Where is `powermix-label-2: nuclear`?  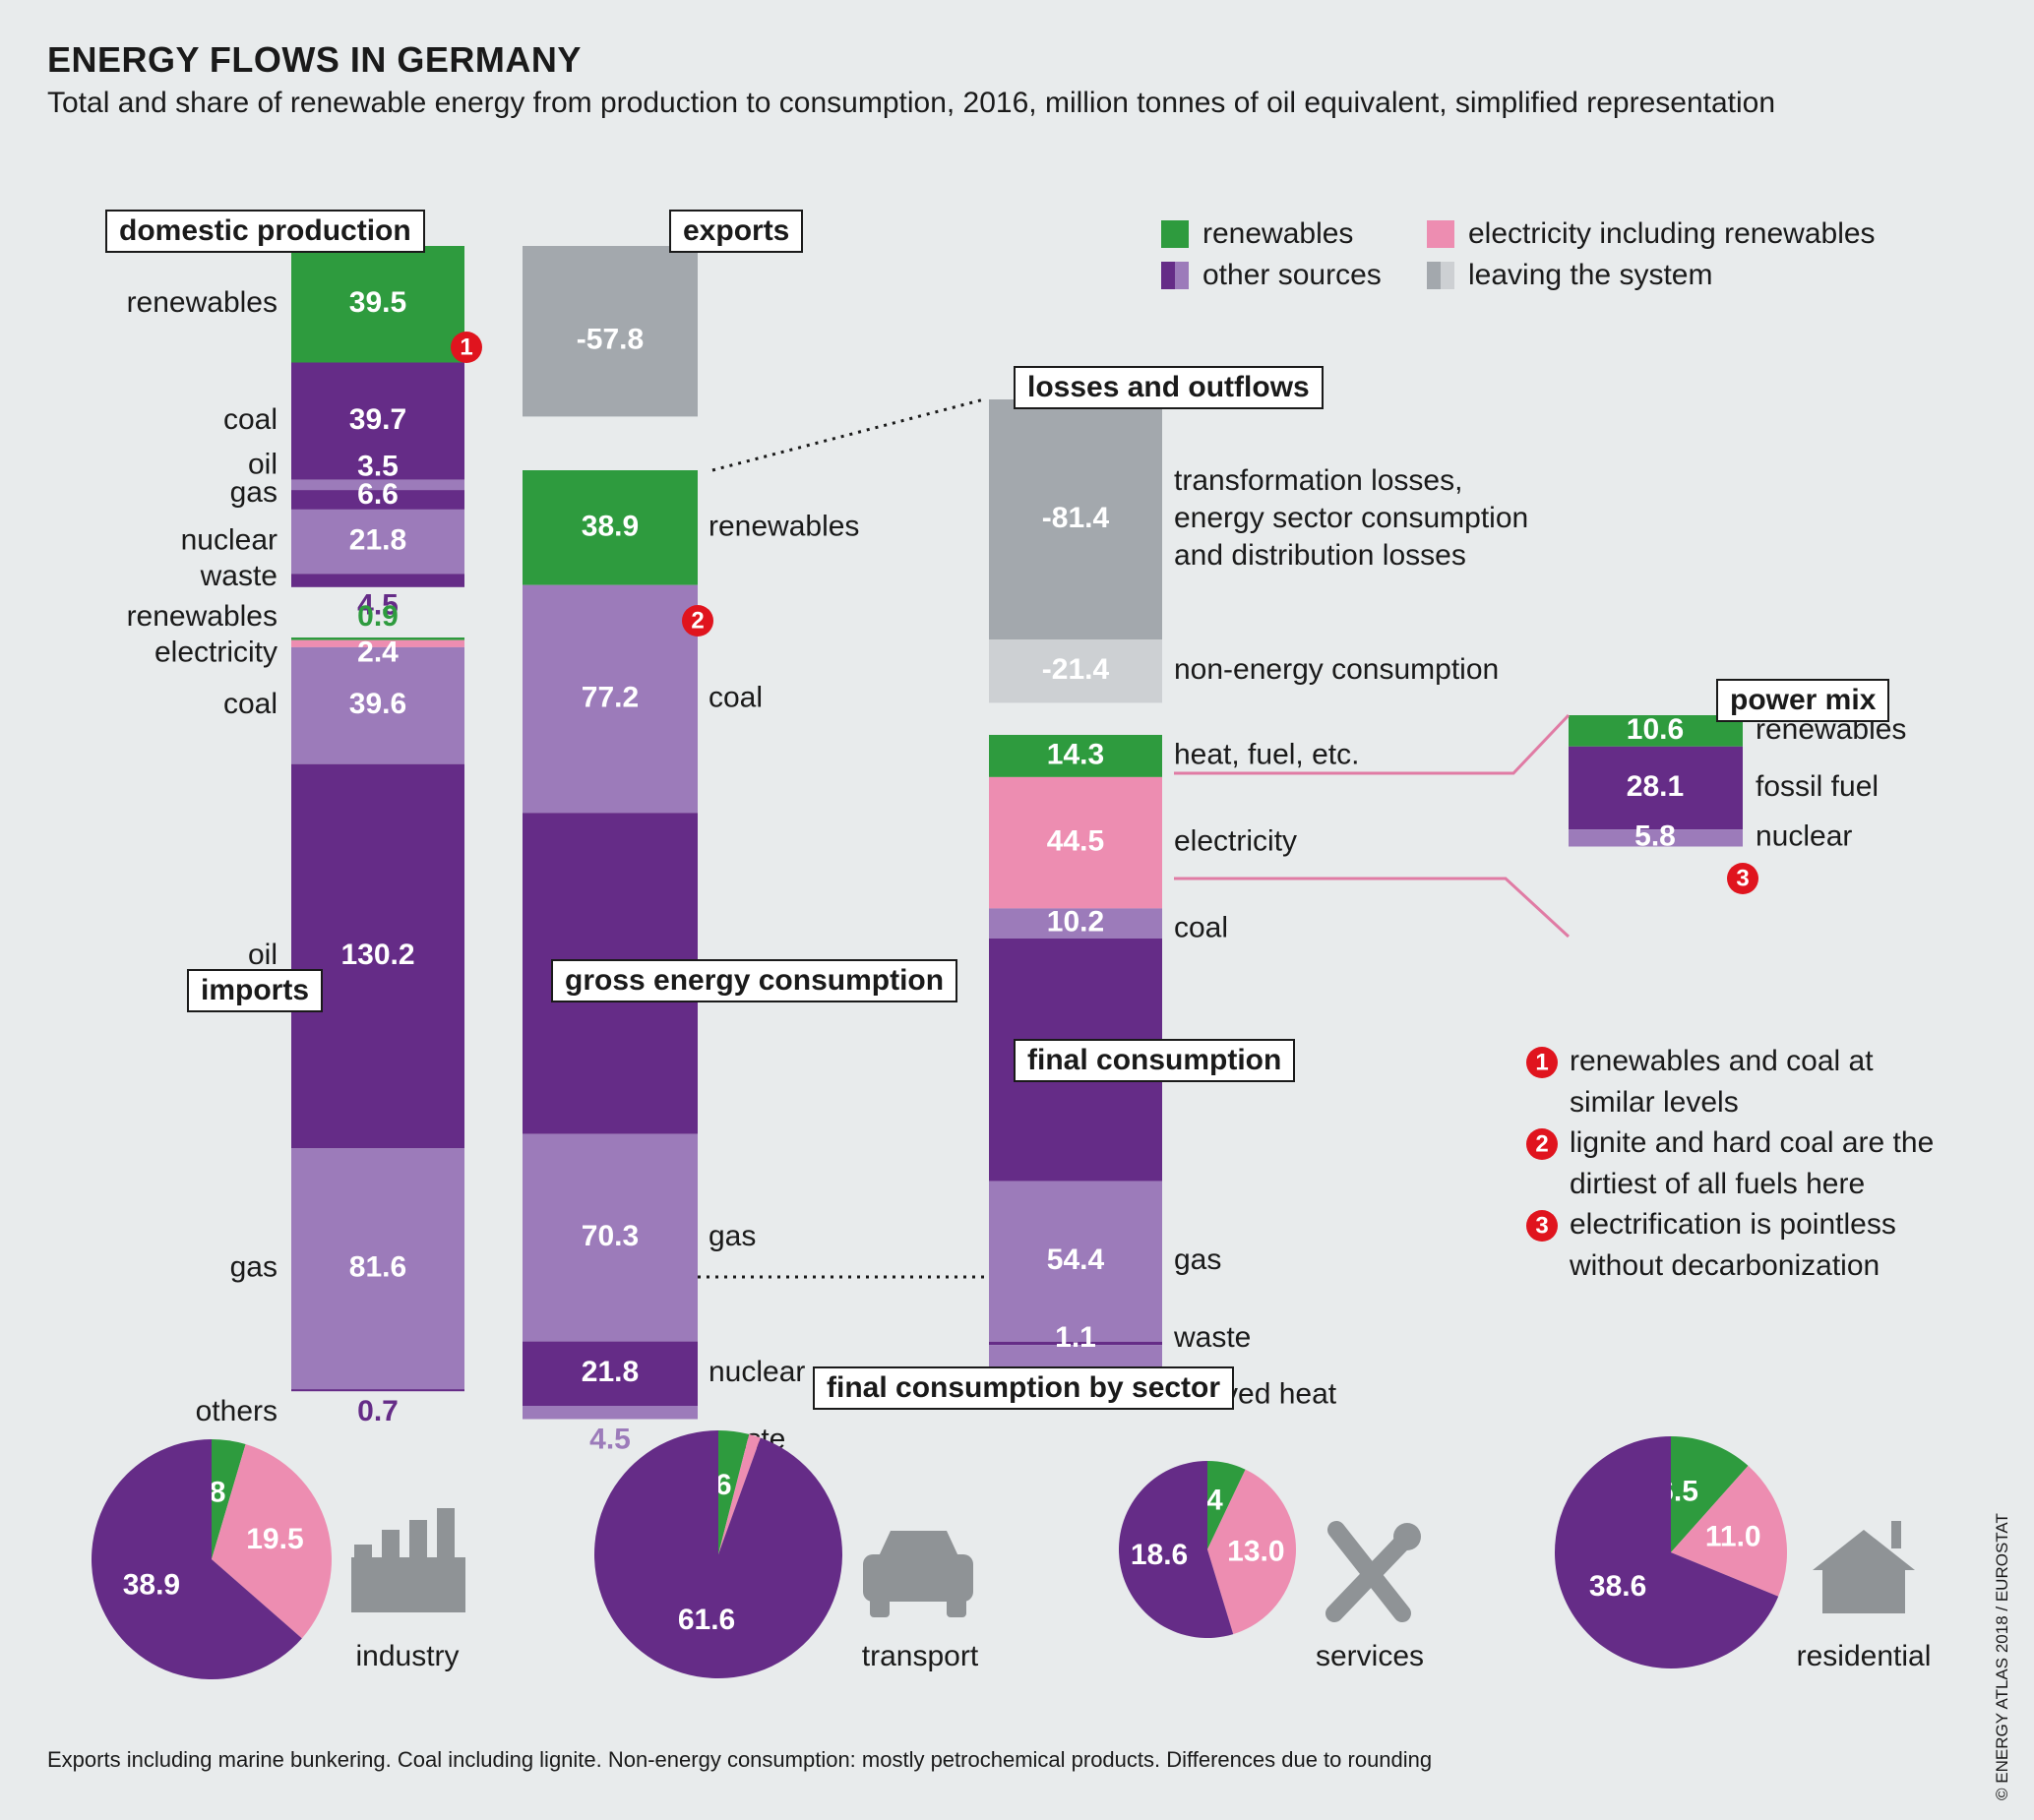 powermix-label-2: nuclear is located at coordinates (1804, 836).